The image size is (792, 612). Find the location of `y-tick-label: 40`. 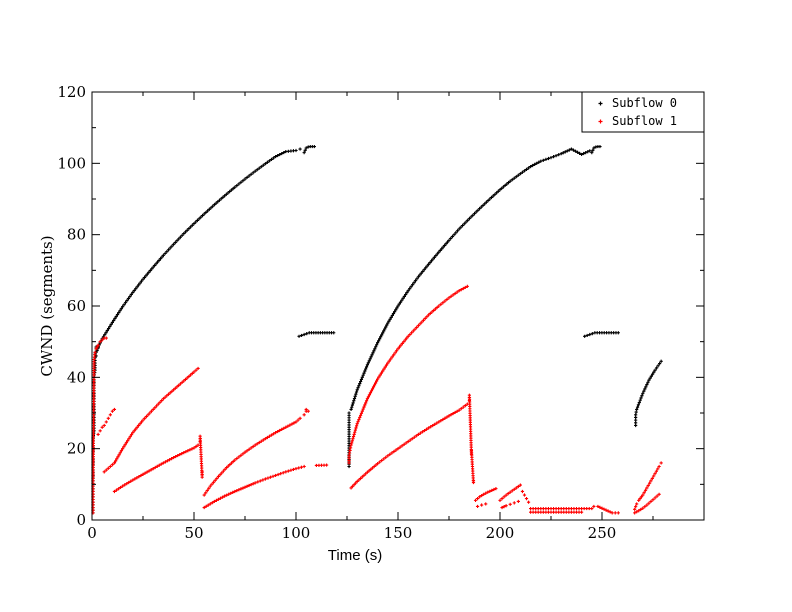

y-tick-label: 40 is located at coordinates (76, 377).